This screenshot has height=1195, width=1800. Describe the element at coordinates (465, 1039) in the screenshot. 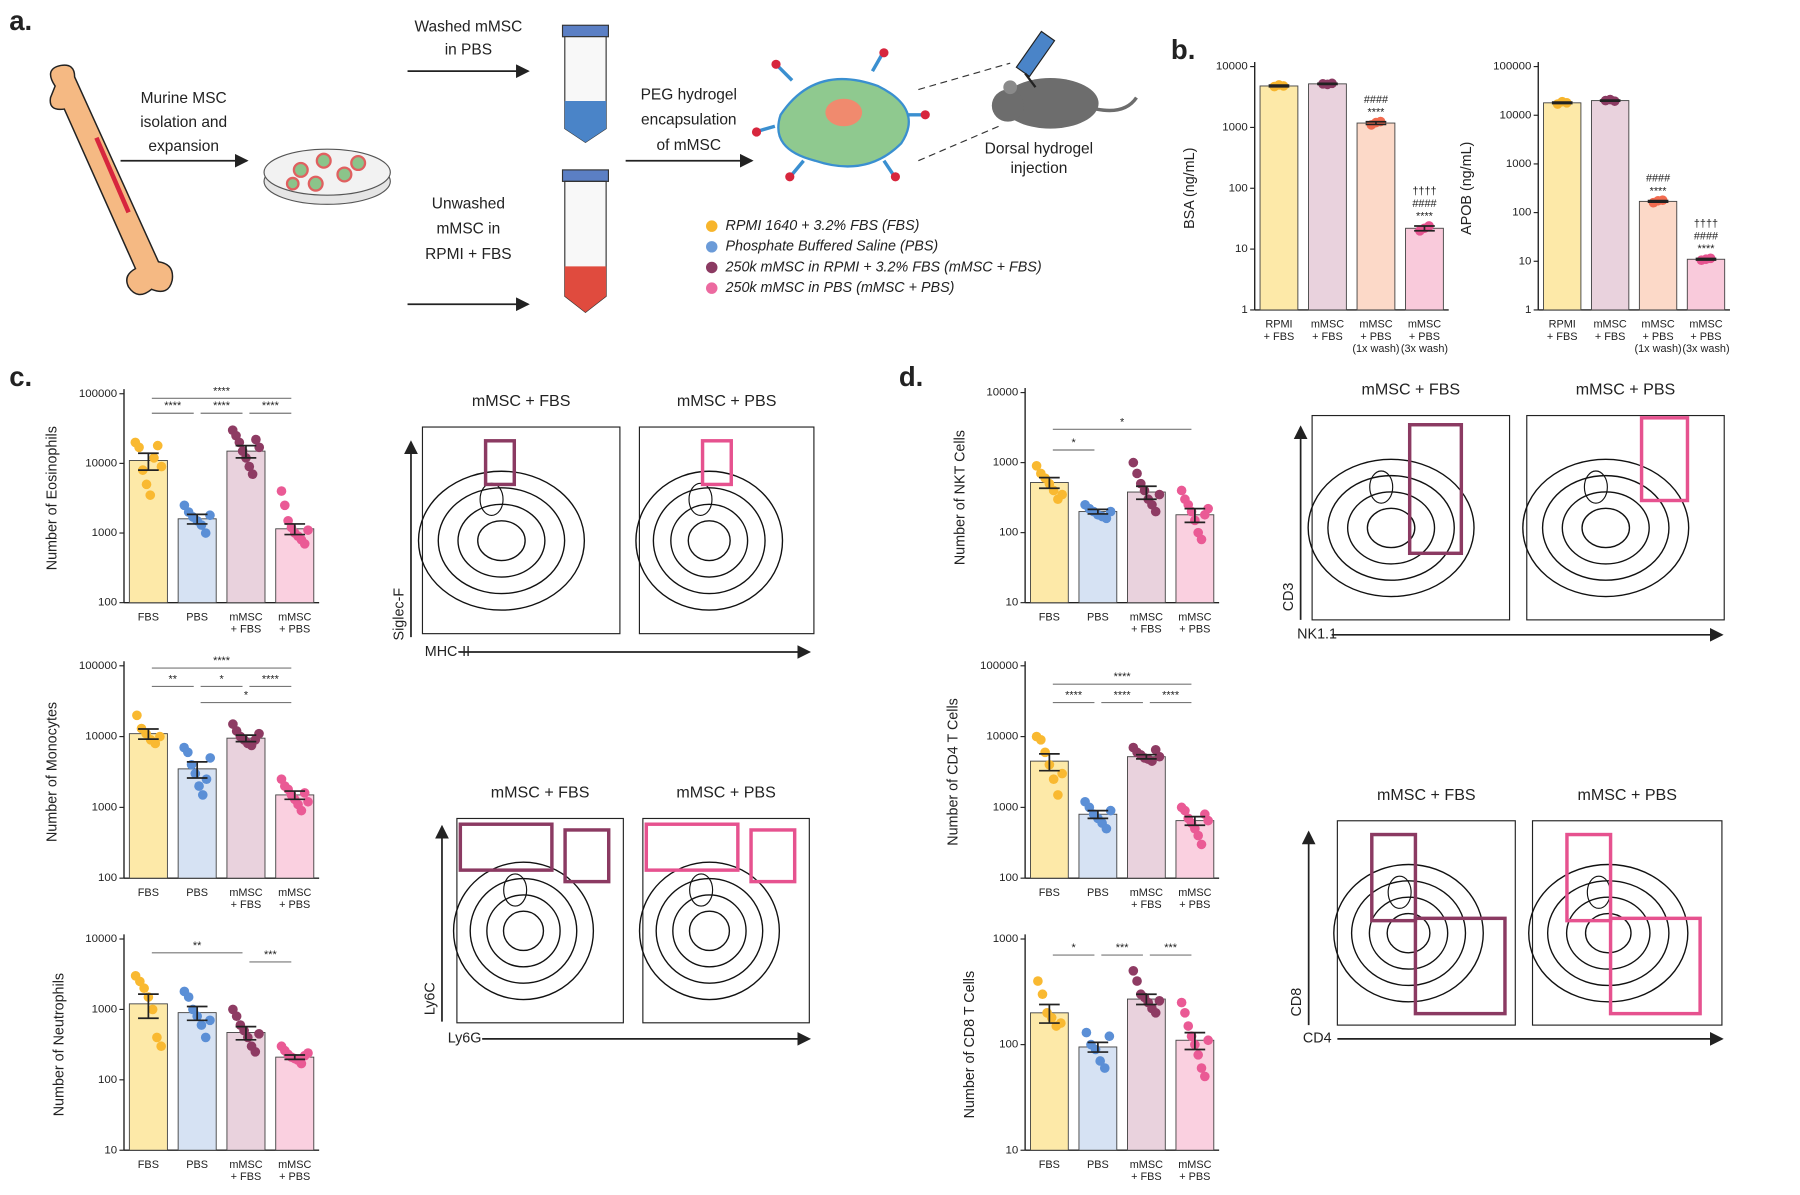

I see `flow-xlabel: Ly6G` at that location.